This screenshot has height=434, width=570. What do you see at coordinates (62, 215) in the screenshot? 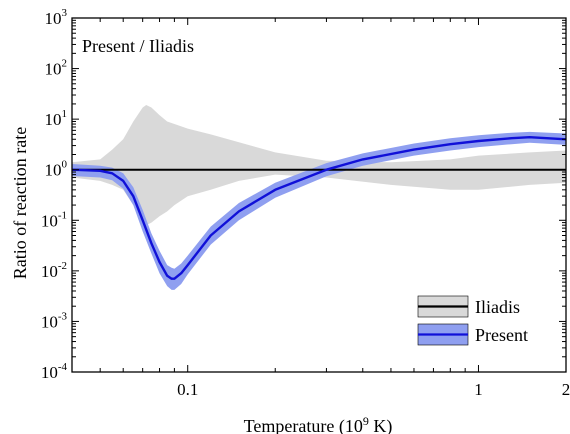
I see `y-tick-label-exp: -1` at bounding box center [62, 215].